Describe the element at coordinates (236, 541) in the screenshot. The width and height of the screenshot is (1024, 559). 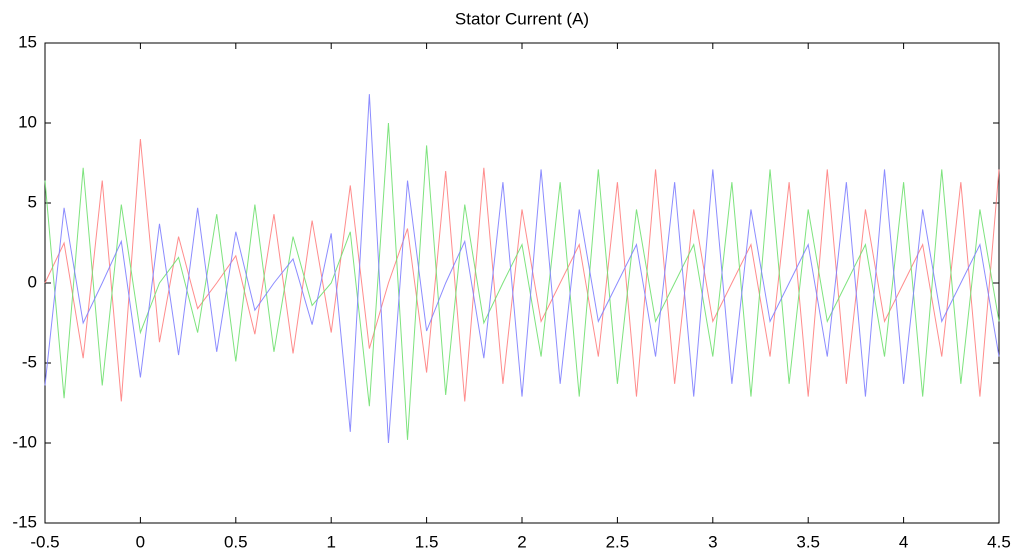
I see `x-tick-label: 0.5` at that location.